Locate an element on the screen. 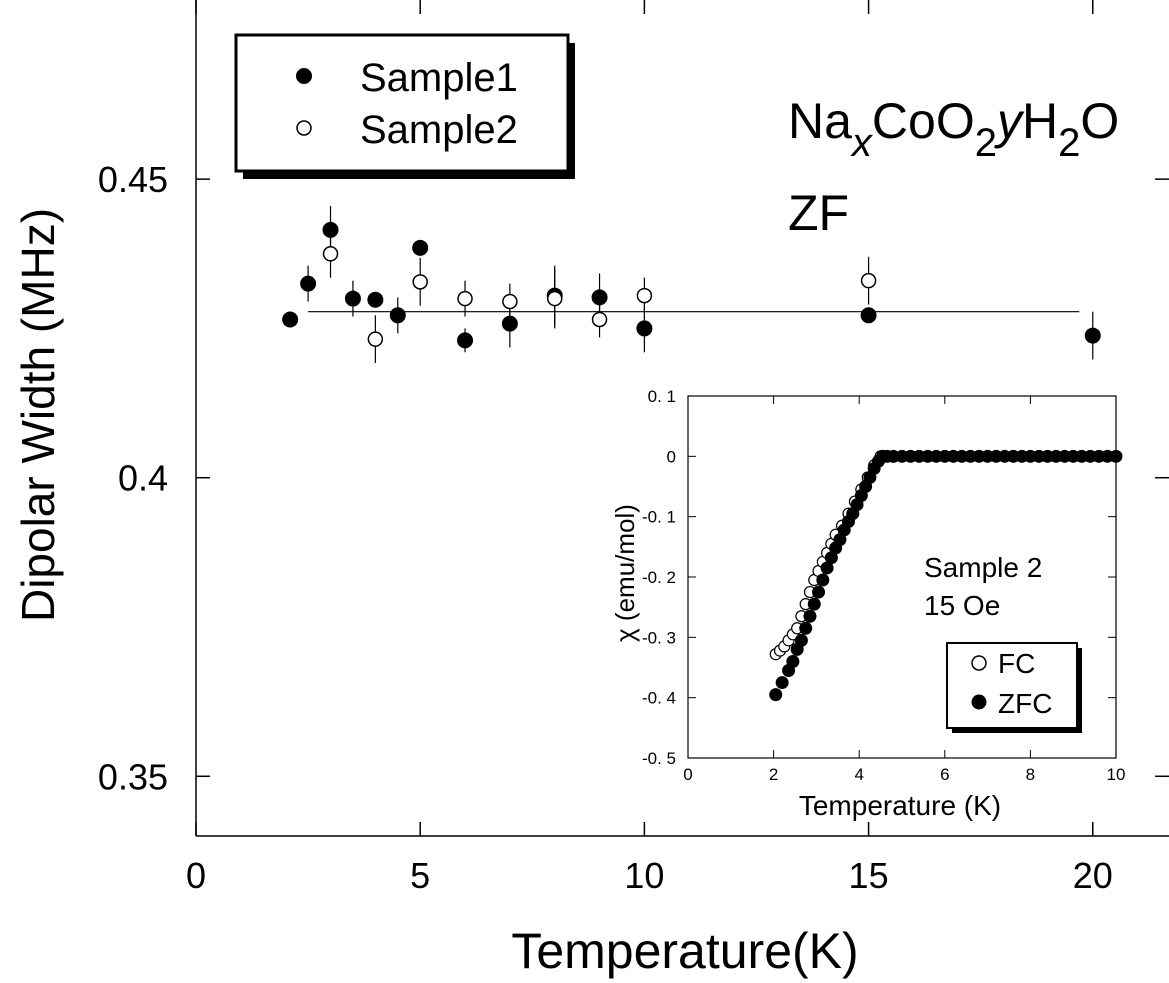 This screenshot has width=1169, height=983. inset-y-axis-label: χ (emu/mol) is located at coordinates (625, 573).